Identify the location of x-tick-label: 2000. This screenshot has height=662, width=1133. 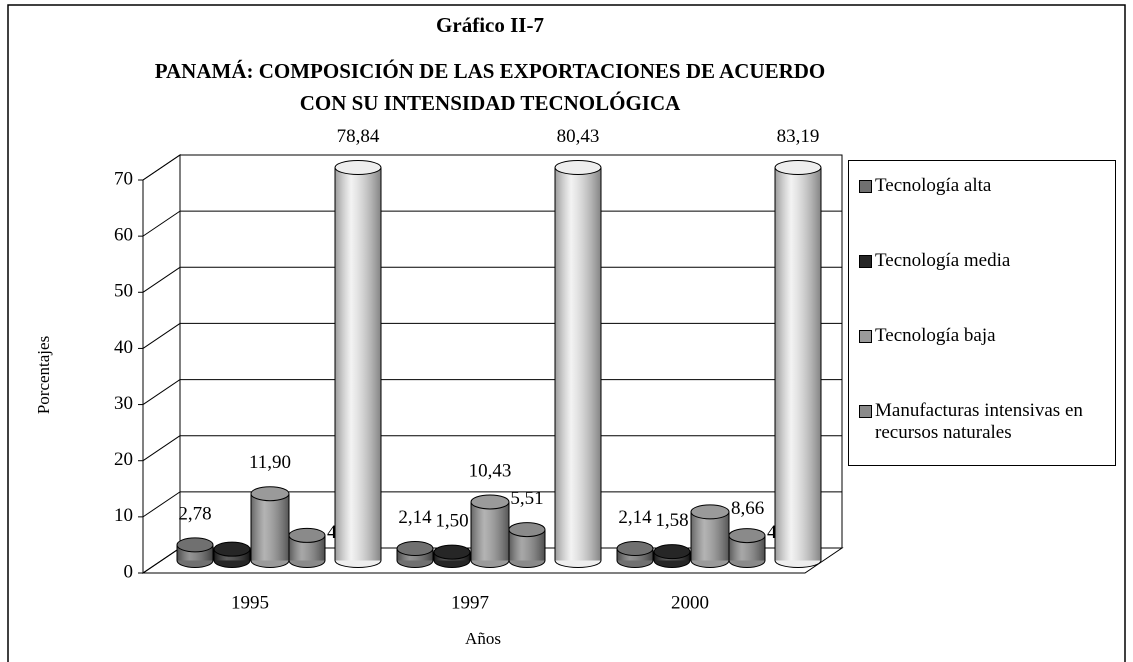
(690, 602).